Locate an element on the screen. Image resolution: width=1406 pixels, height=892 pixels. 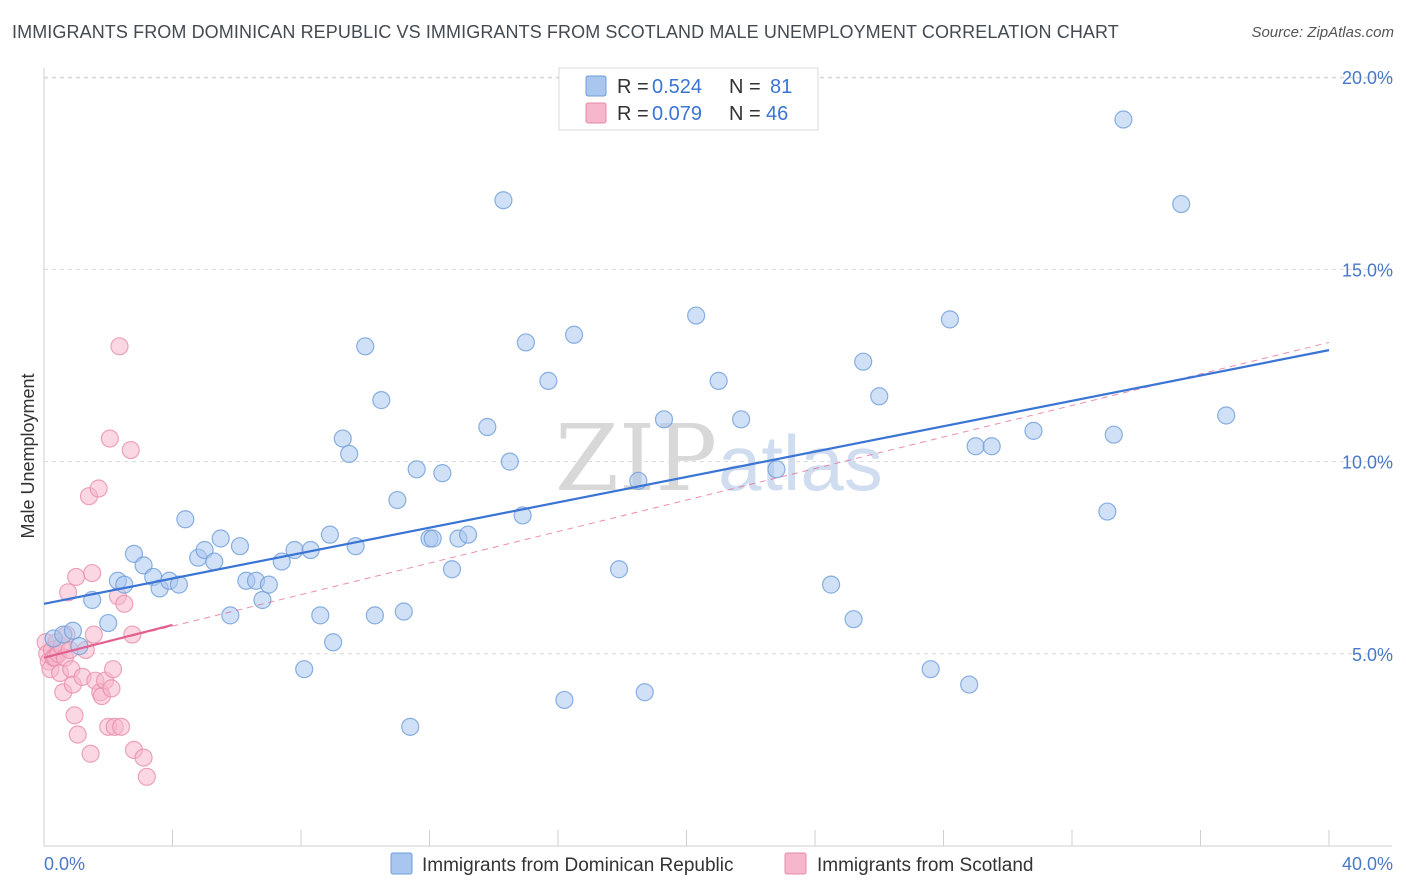
y-tick-label: 15.0% is located at coordinates (1367, 270).